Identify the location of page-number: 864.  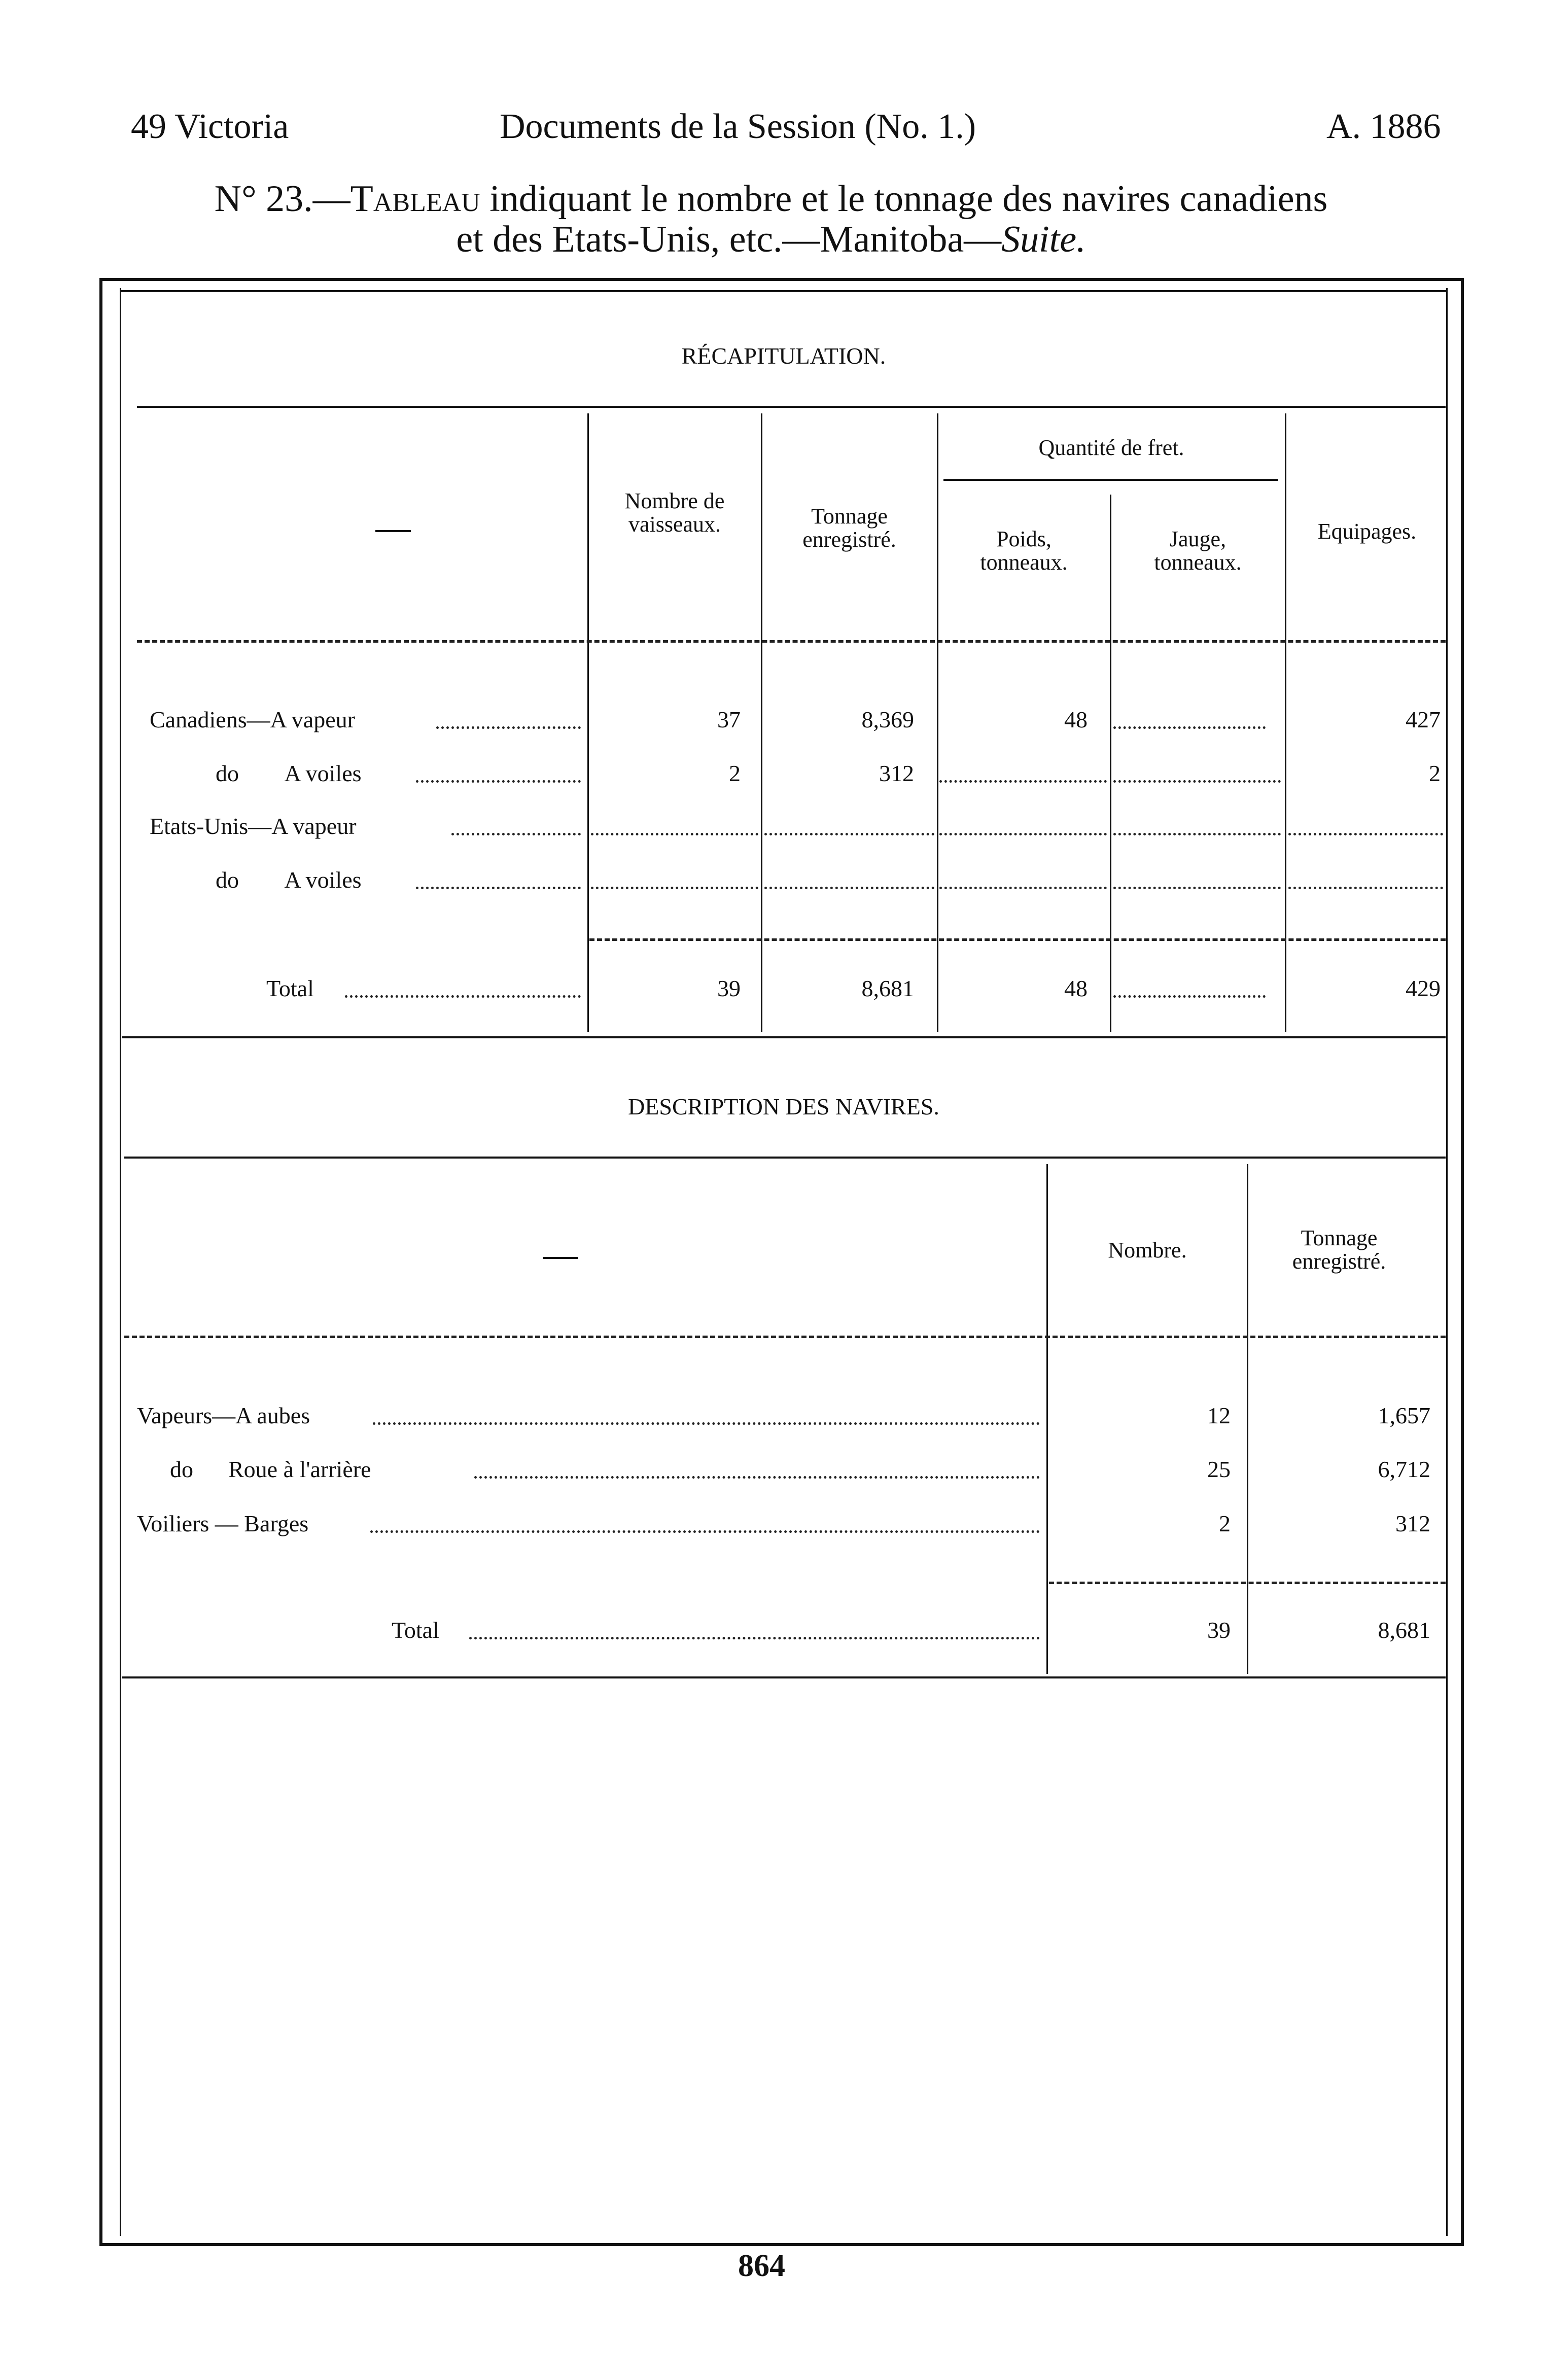
(762, 2266).